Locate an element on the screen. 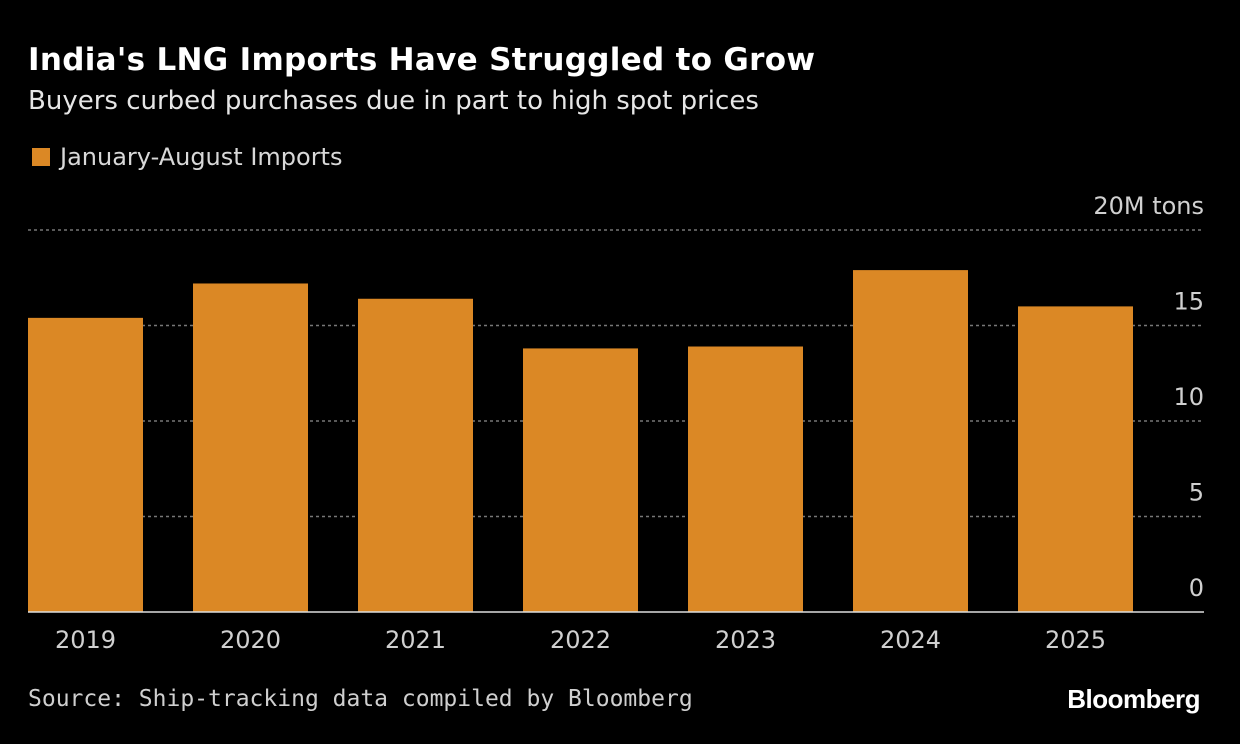  y-tick-label: 0 is located at coordinates (1196, 588).